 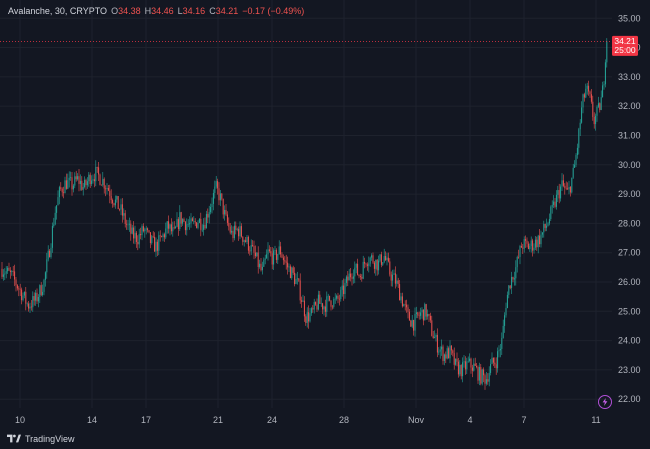 I want to click on y-tick-label: 32.00, so click(x=629, y=106).